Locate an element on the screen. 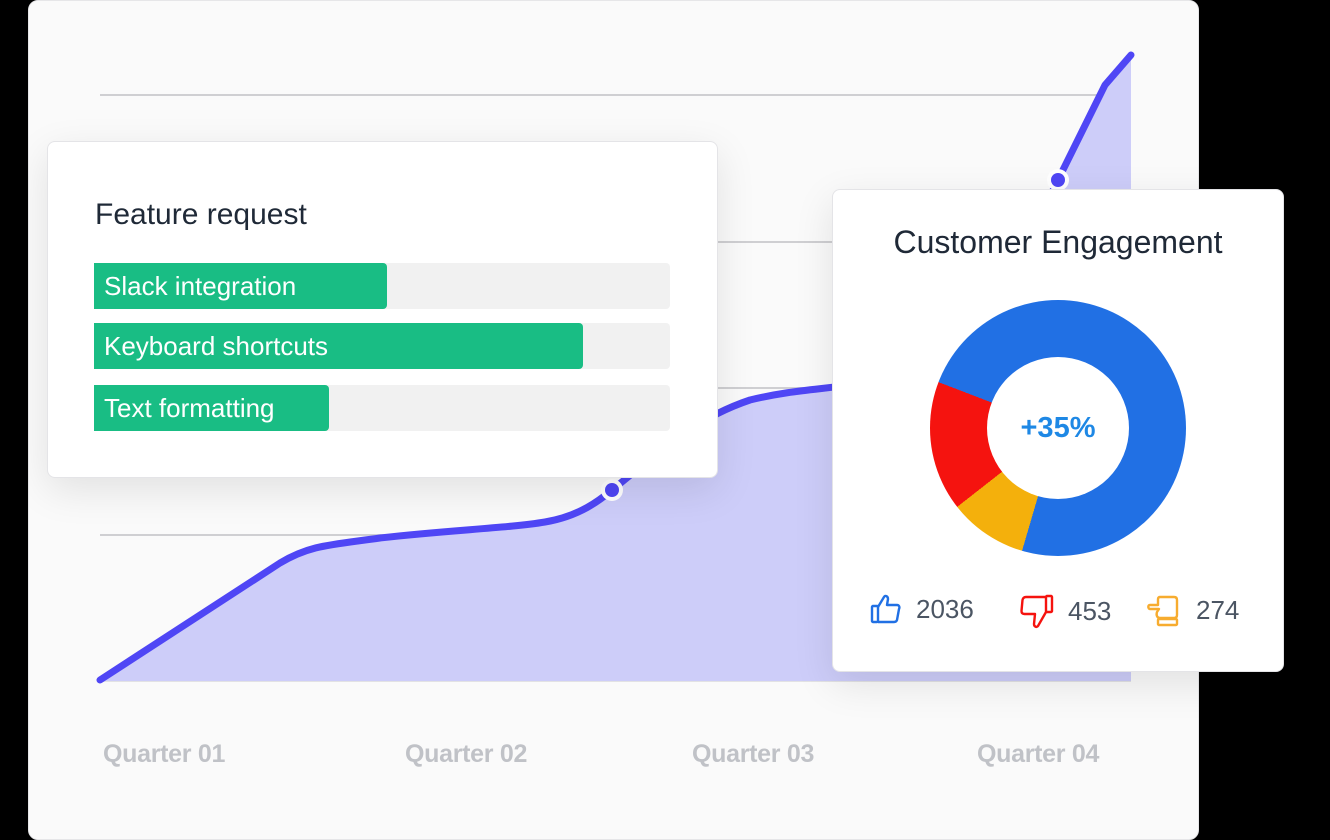 The image size is (1330, 840). thumbs-up-icon is located at coordinates (886, 609).